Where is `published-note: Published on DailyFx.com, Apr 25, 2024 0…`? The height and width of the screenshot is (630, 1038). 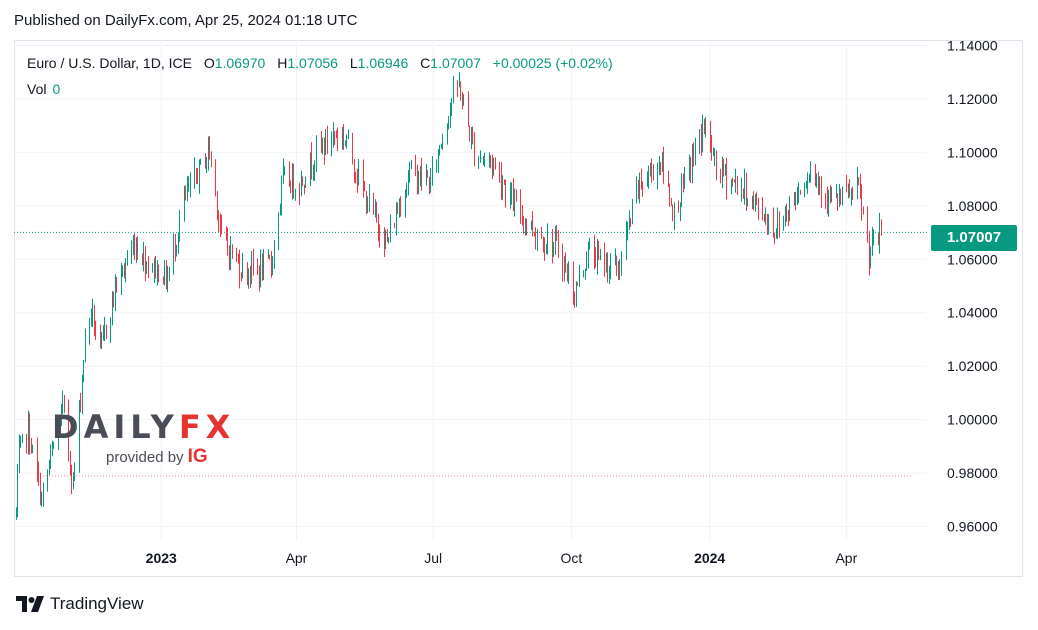
published-note: Published on DailyFx.com, Apr 25, 2024 0… is located at coordinates (186, 20).